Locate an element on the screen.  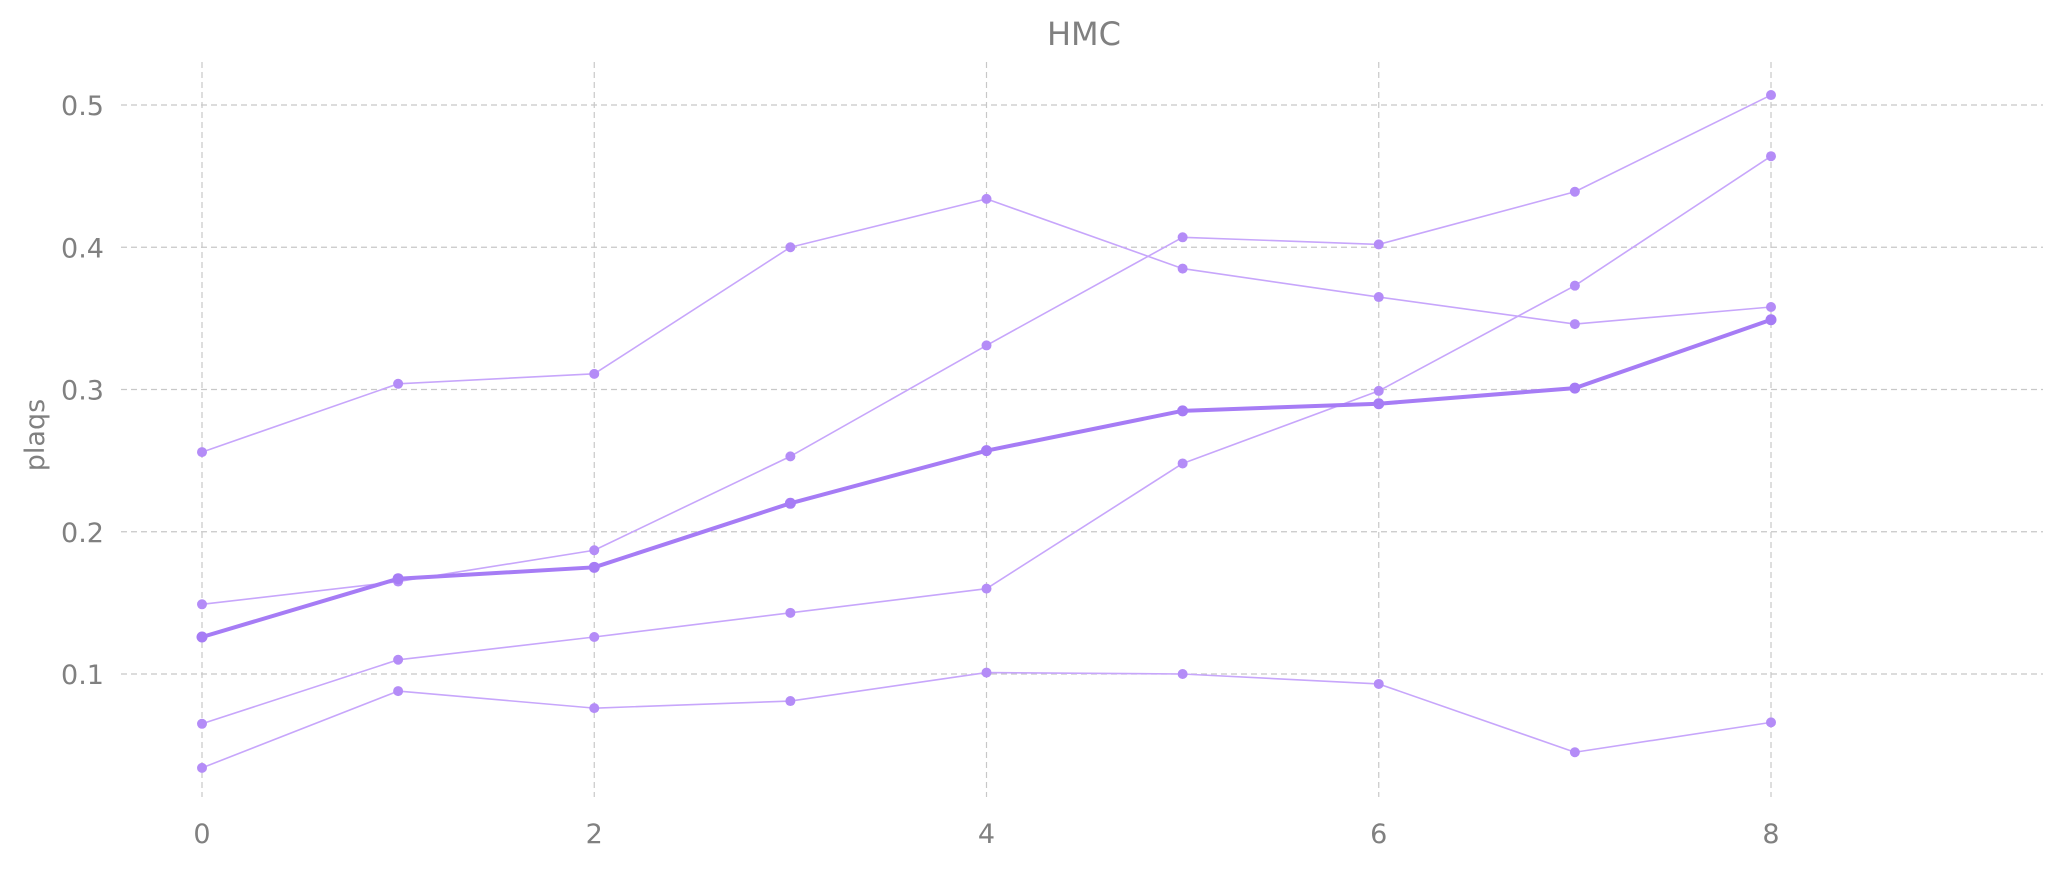
draw-series is located at coordinates (986, 720).